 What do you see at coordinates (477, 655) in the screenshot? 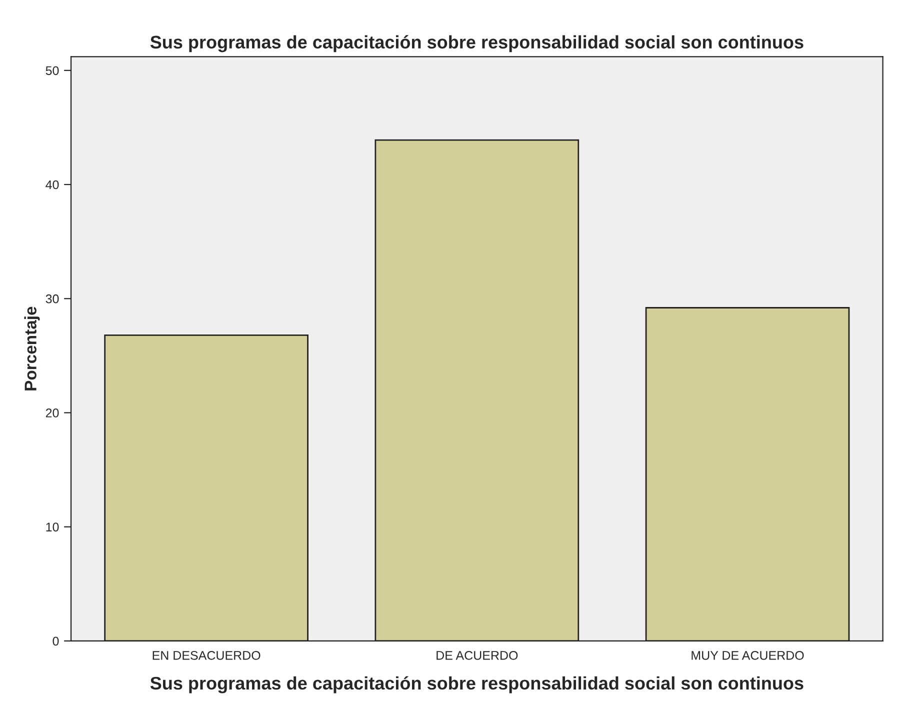
I see `x-tick-label: DE ACUERDO` at bounding box center [477, 655].